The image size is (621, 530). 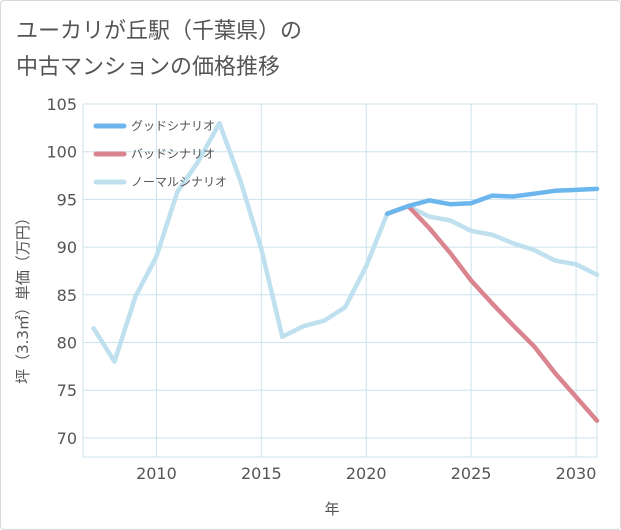 What do you see at coordinates (67, 438) in the screenshot?
I see `y-tick-70: 70` at bounding box center [67, 438].